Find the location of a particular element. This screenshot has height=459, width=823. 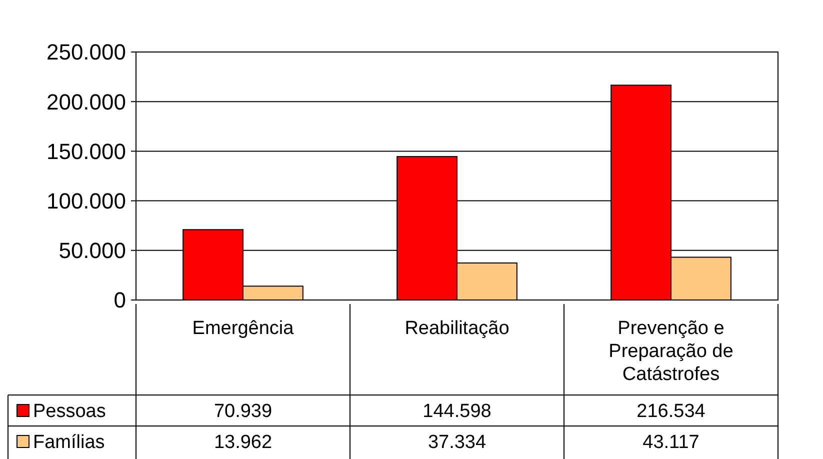

y-tick-label: 200.000 is located at coordinates (86, 101).